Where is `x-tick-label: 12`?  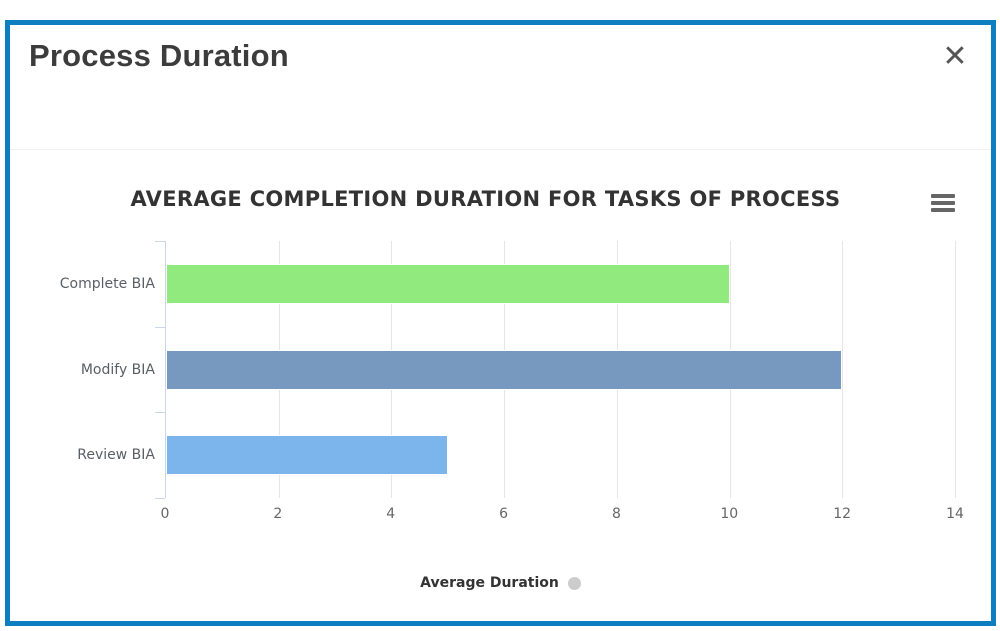
x-tick-label: 12 is located at coordinates (842, 514).